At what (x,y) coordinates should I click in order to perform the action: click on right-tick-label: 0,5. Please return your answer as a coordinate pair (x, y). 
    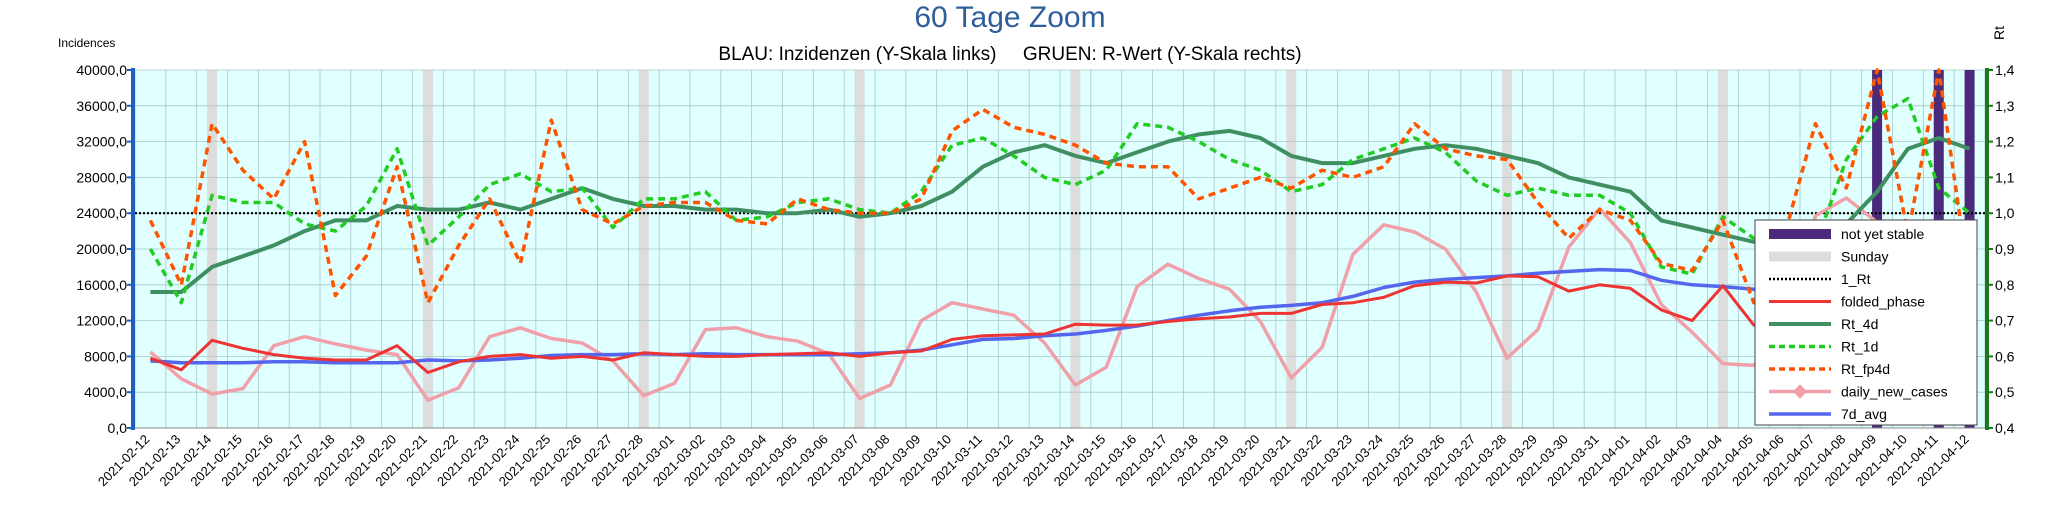
    Looking at the image, I should click on (2005, 392).